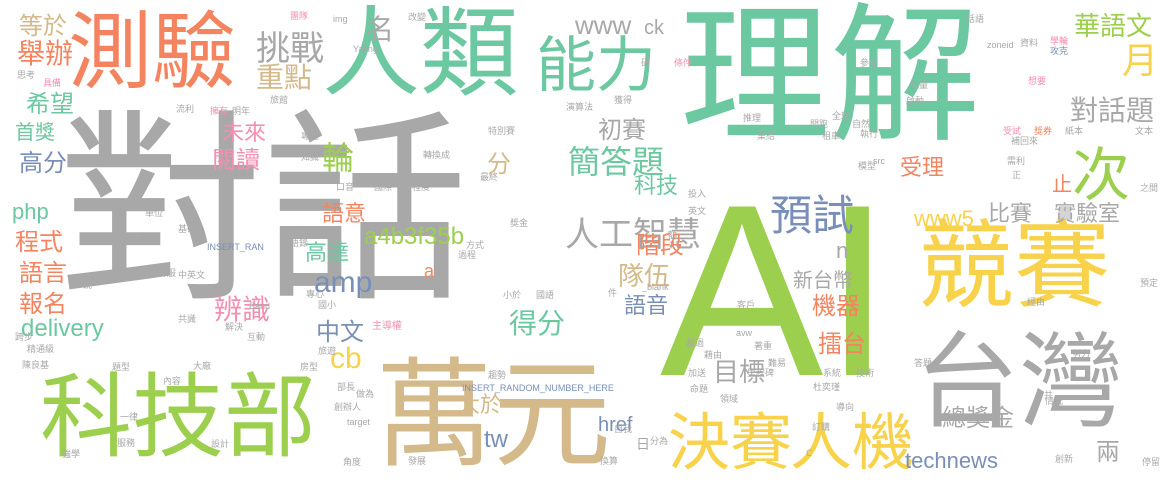 The height and width of the screenshot is (482, 1175). Describe the element at coordinates (915, 102) in the screenshot. I see `word: 啟動` at that location.